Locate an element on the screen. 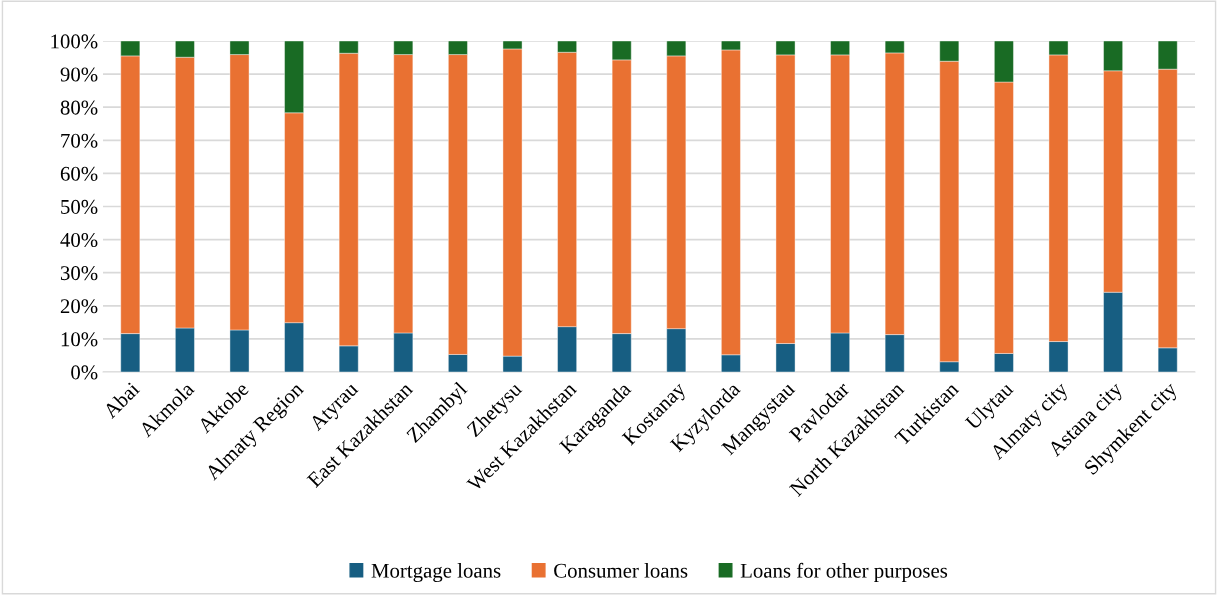 Image resolution: width=1218 pixels, height=595 pixels. y-tick-label: 90% is located at coordinates (79, 74).